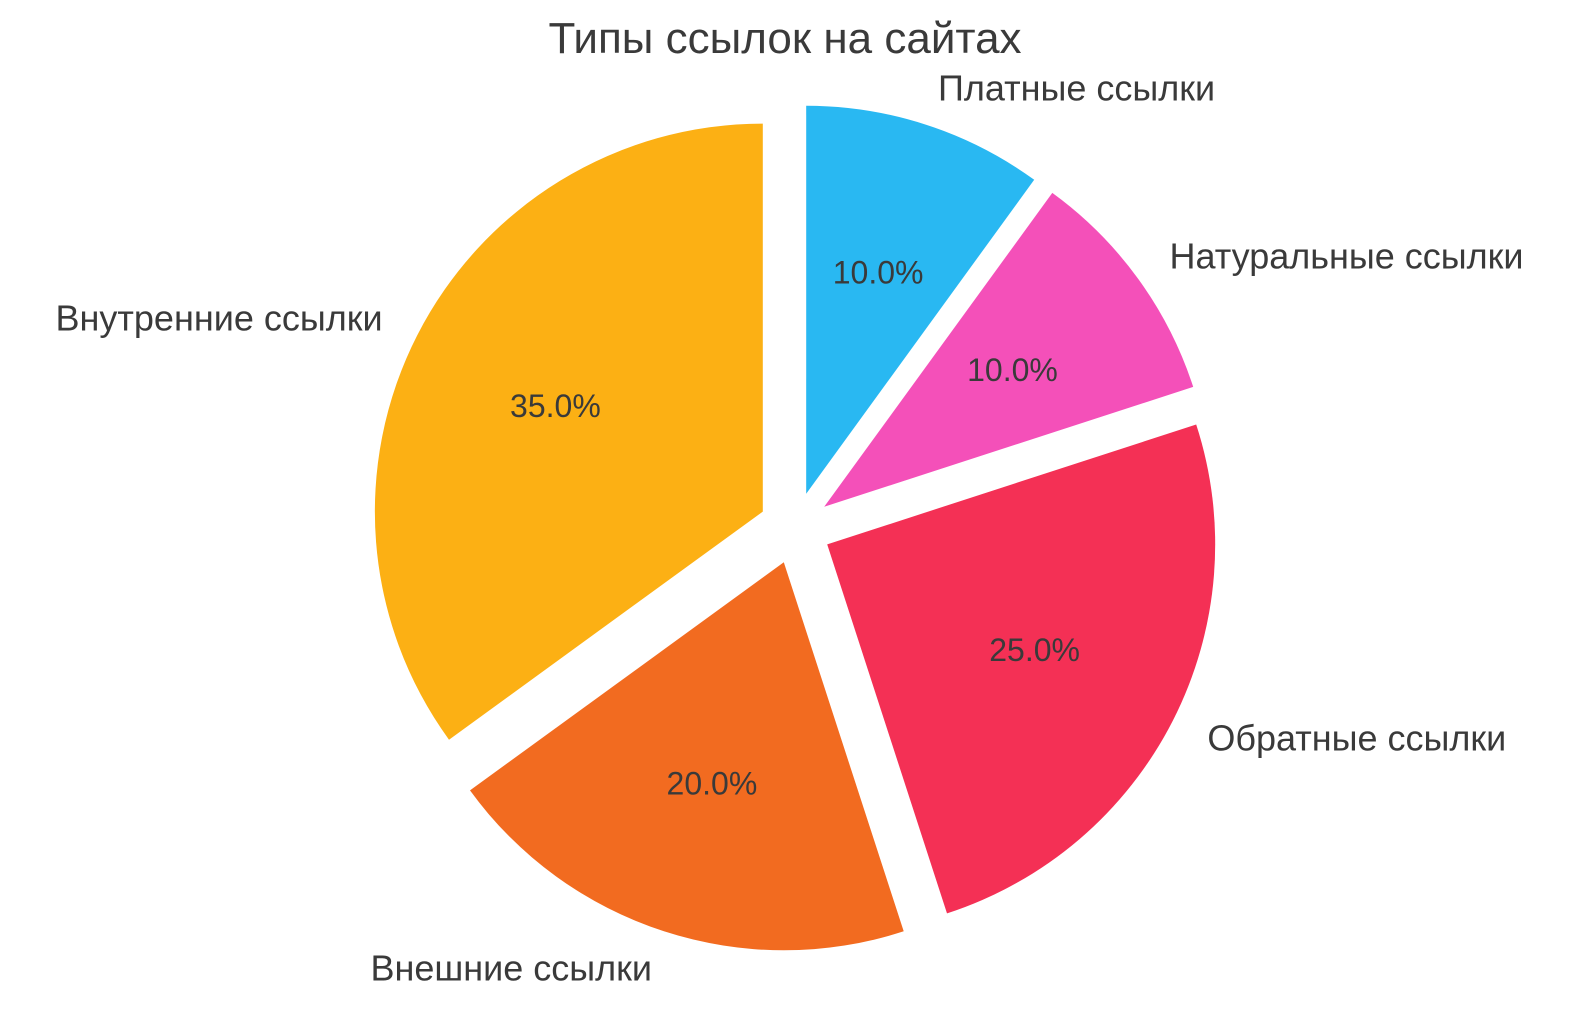 This screenshot has height=1014, width=1589. Describe the element at coordinates (1076, 87) in the screenshot. I see `pie-category-label-0: Платные ссылки` at that location.